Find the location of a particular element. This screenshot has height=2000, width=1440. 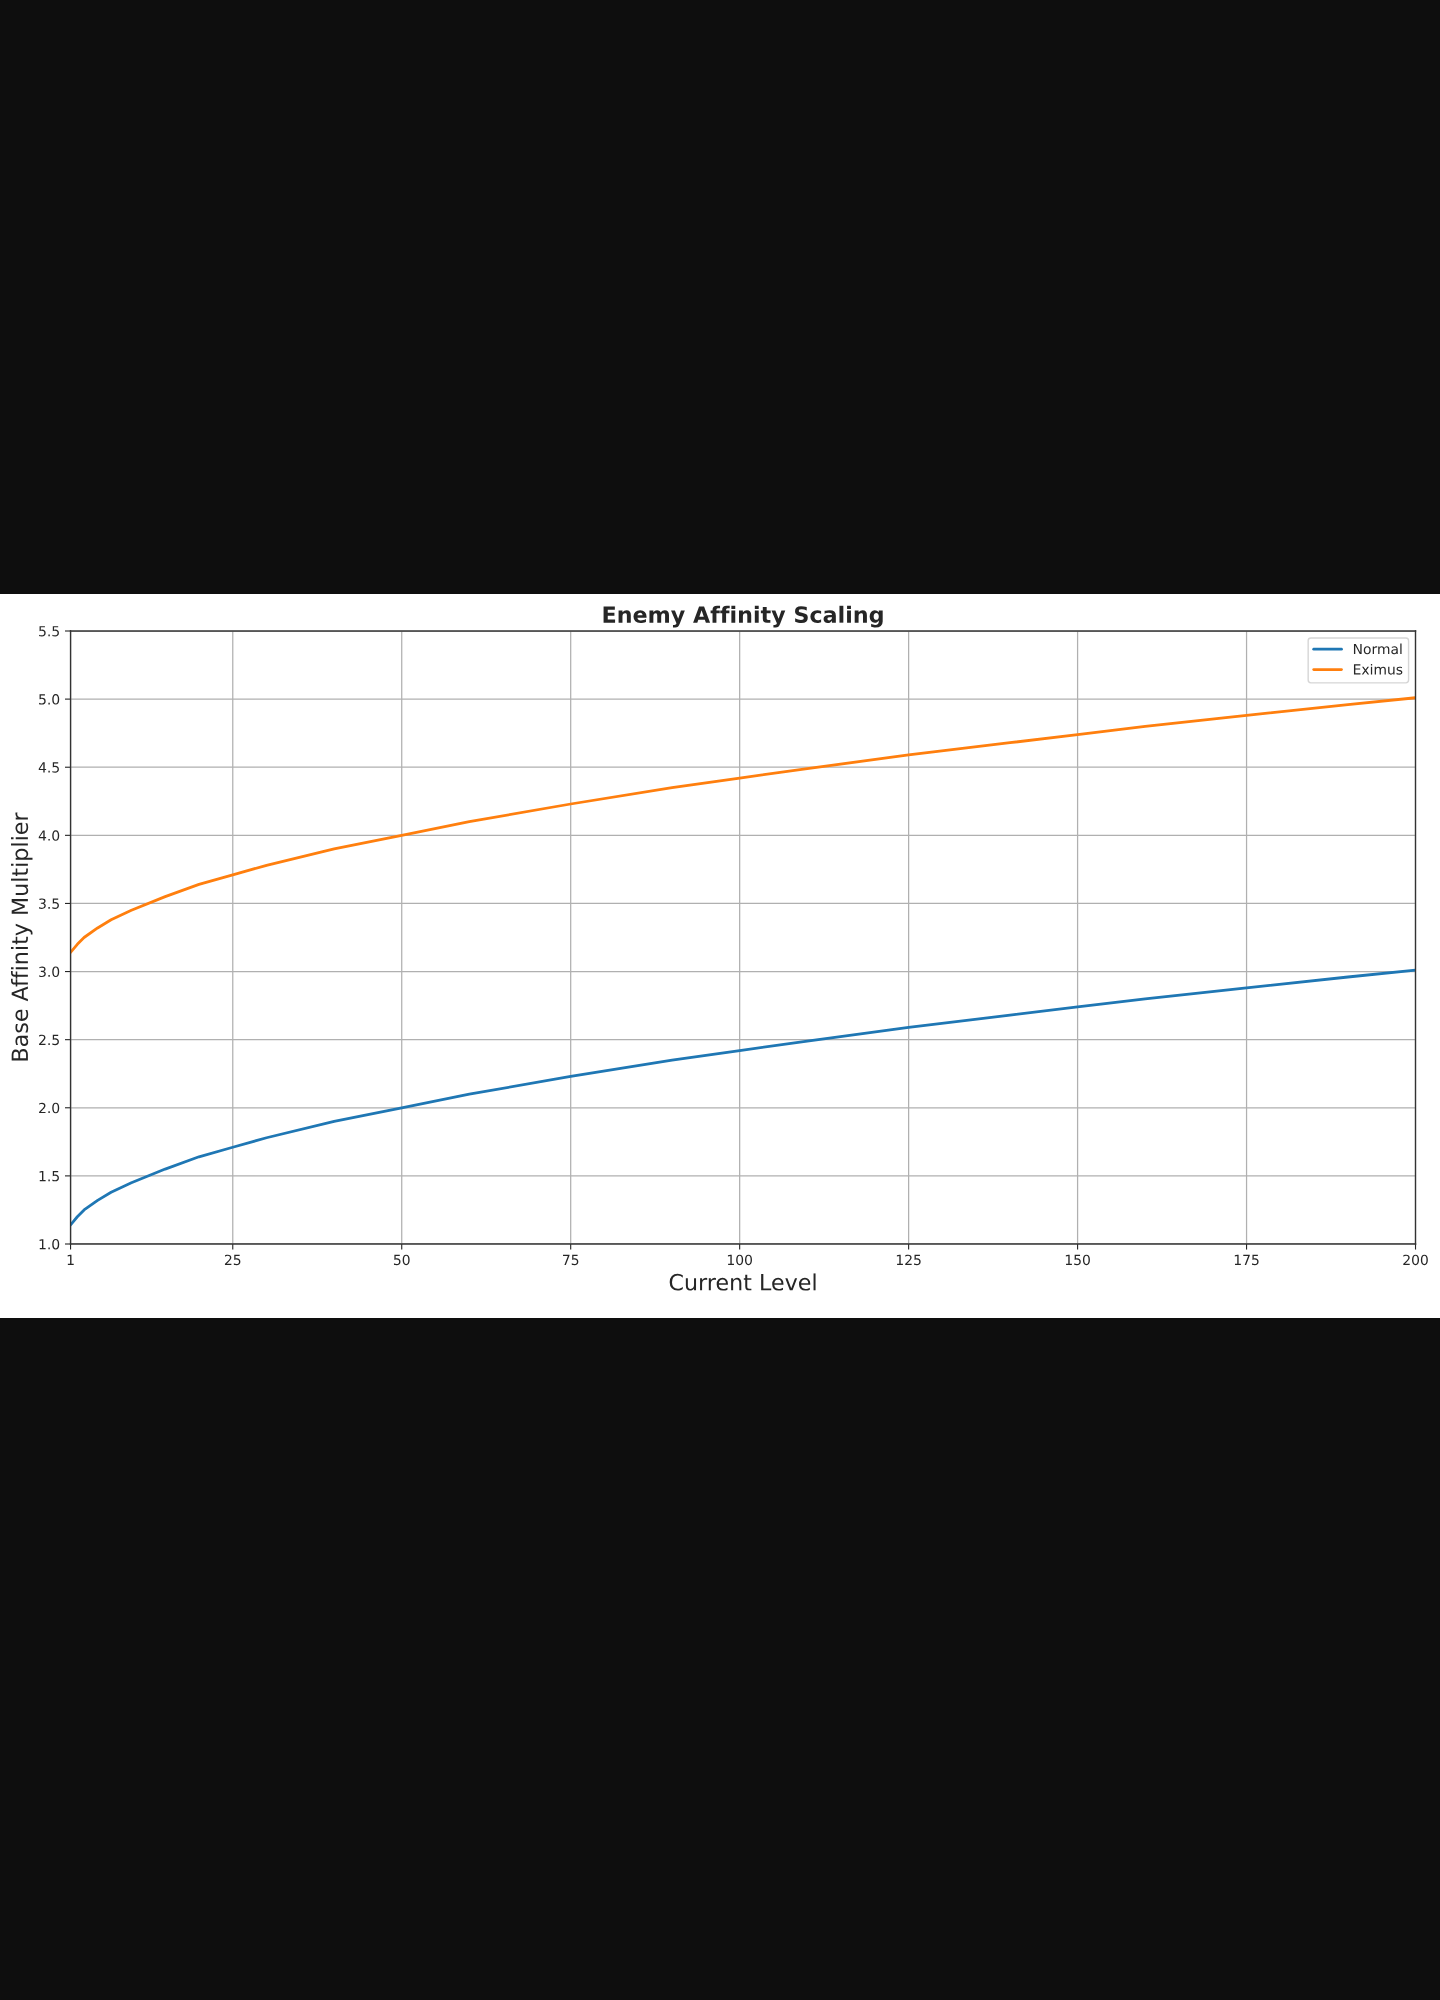

x-tick-label: 125 is located at coordinates (908, 1260).